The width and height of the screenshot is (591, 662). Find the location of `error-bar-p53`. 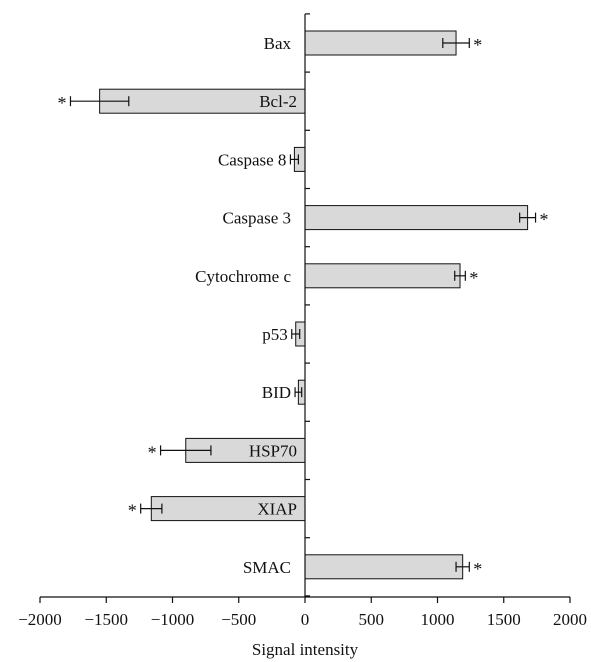

error-bar-p53 is located at coordinates (296, 334).